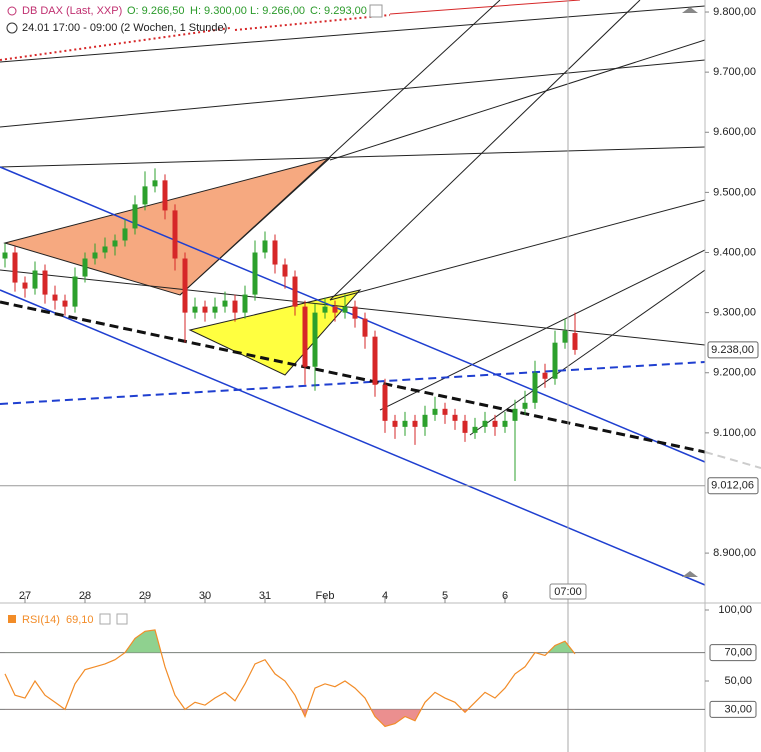 The width and height of the screenshot is (761, 752). I want to click on y-tick-label: 9.500,00, so click(734, 192).